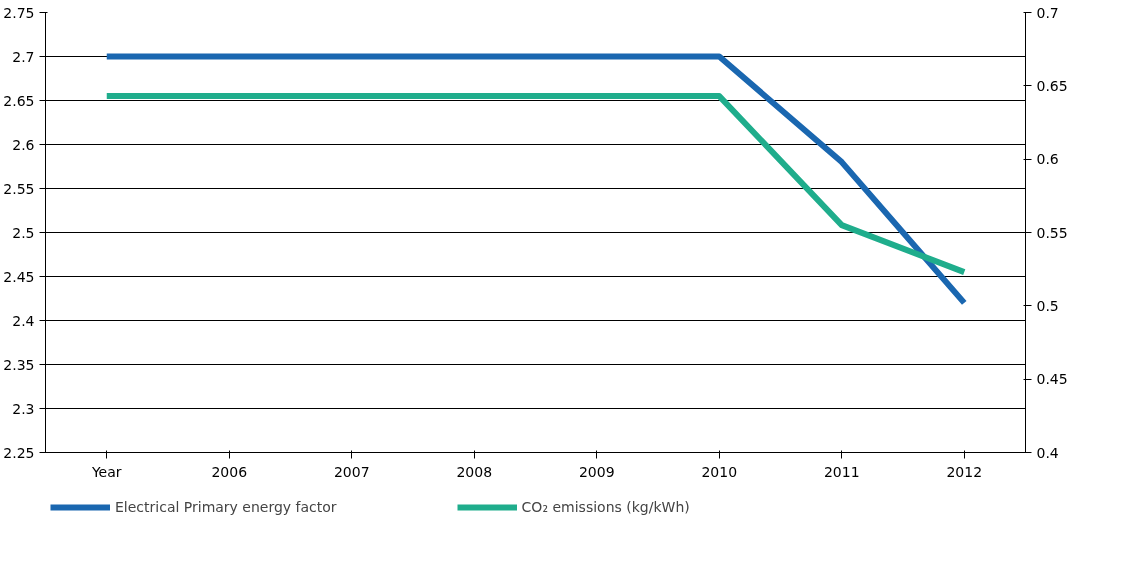 This screenshot has height=568, width=1130. Describe the element at coordinates (719, 471) in the screenshot. I see `x-tick-label: 2010` at that location.